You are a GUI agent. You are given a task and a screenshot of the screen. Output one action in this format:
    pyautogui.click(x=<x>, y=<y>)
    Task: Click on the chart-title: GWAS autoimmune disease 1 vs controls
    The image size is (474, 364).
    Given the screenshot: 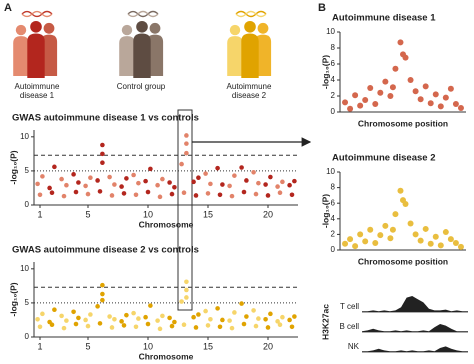 What is the action you would take?
    pyautogui.click(x=105, y=118)
    